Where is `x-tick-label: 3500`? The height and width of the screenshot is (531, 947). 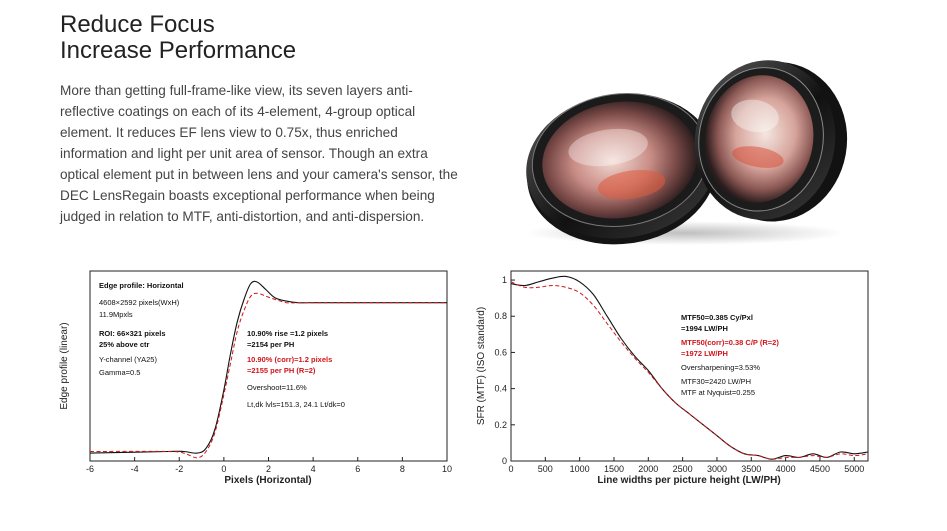 x-tick-label: 3500 is located at coordinates (751, 469).